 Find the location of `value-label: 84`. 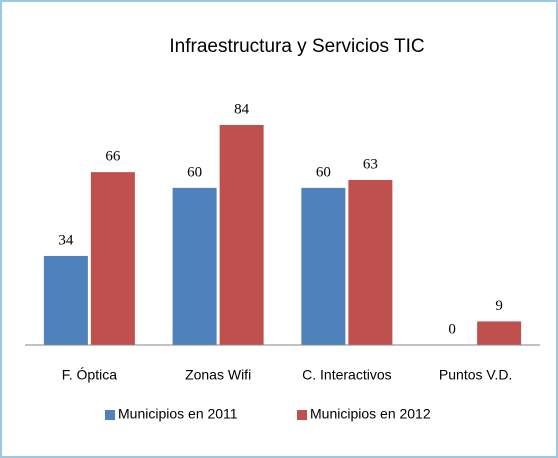

value-label: 84 is located at coordinates (242, 109).